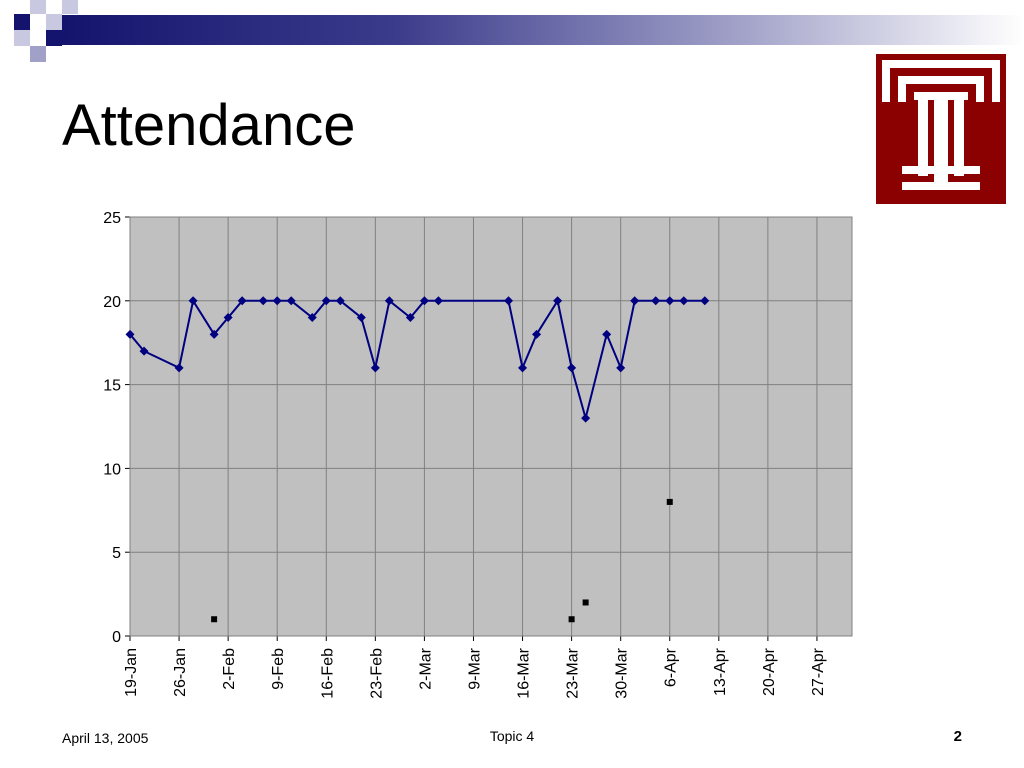 The image size is (1024, 768). Describe the element at coordinates (278, 669) in the screenshot. I see `x-tick-label: 9-Feb` at that location.